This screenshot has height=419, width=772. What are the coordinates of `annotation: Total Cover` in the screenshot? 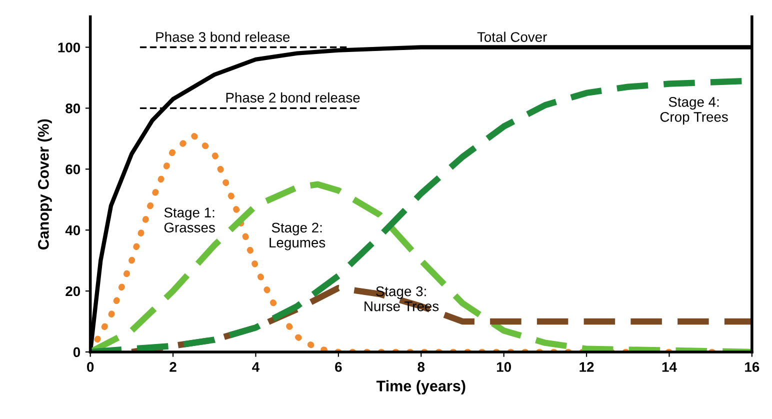 It's located at (512, 37).